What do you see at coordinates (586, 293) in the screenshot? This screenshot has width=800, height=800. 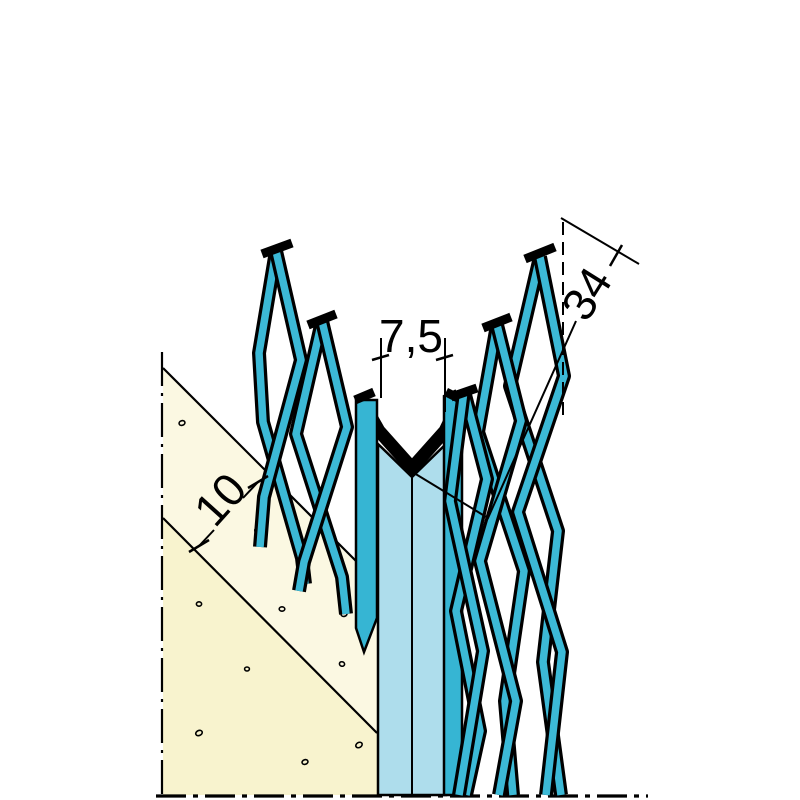 I see `wing-width-label: 34` at bounding box center [586, 293].